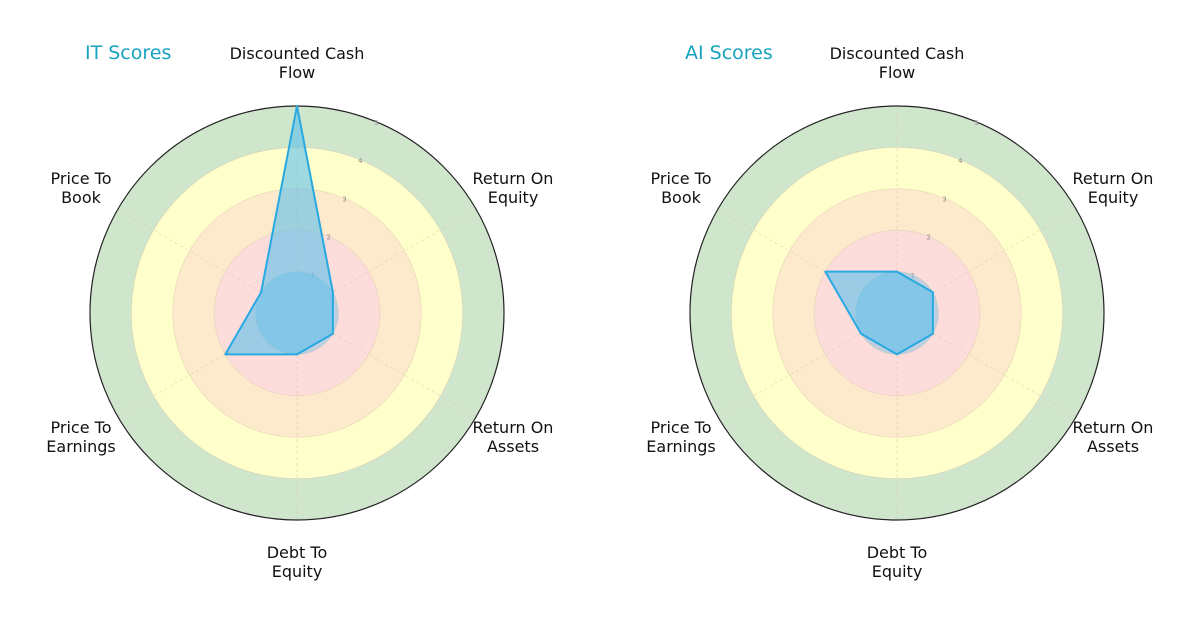 This screenshot has height=625, width=1200. I want to click on chart-title: IT Scores, so click(128, 53).